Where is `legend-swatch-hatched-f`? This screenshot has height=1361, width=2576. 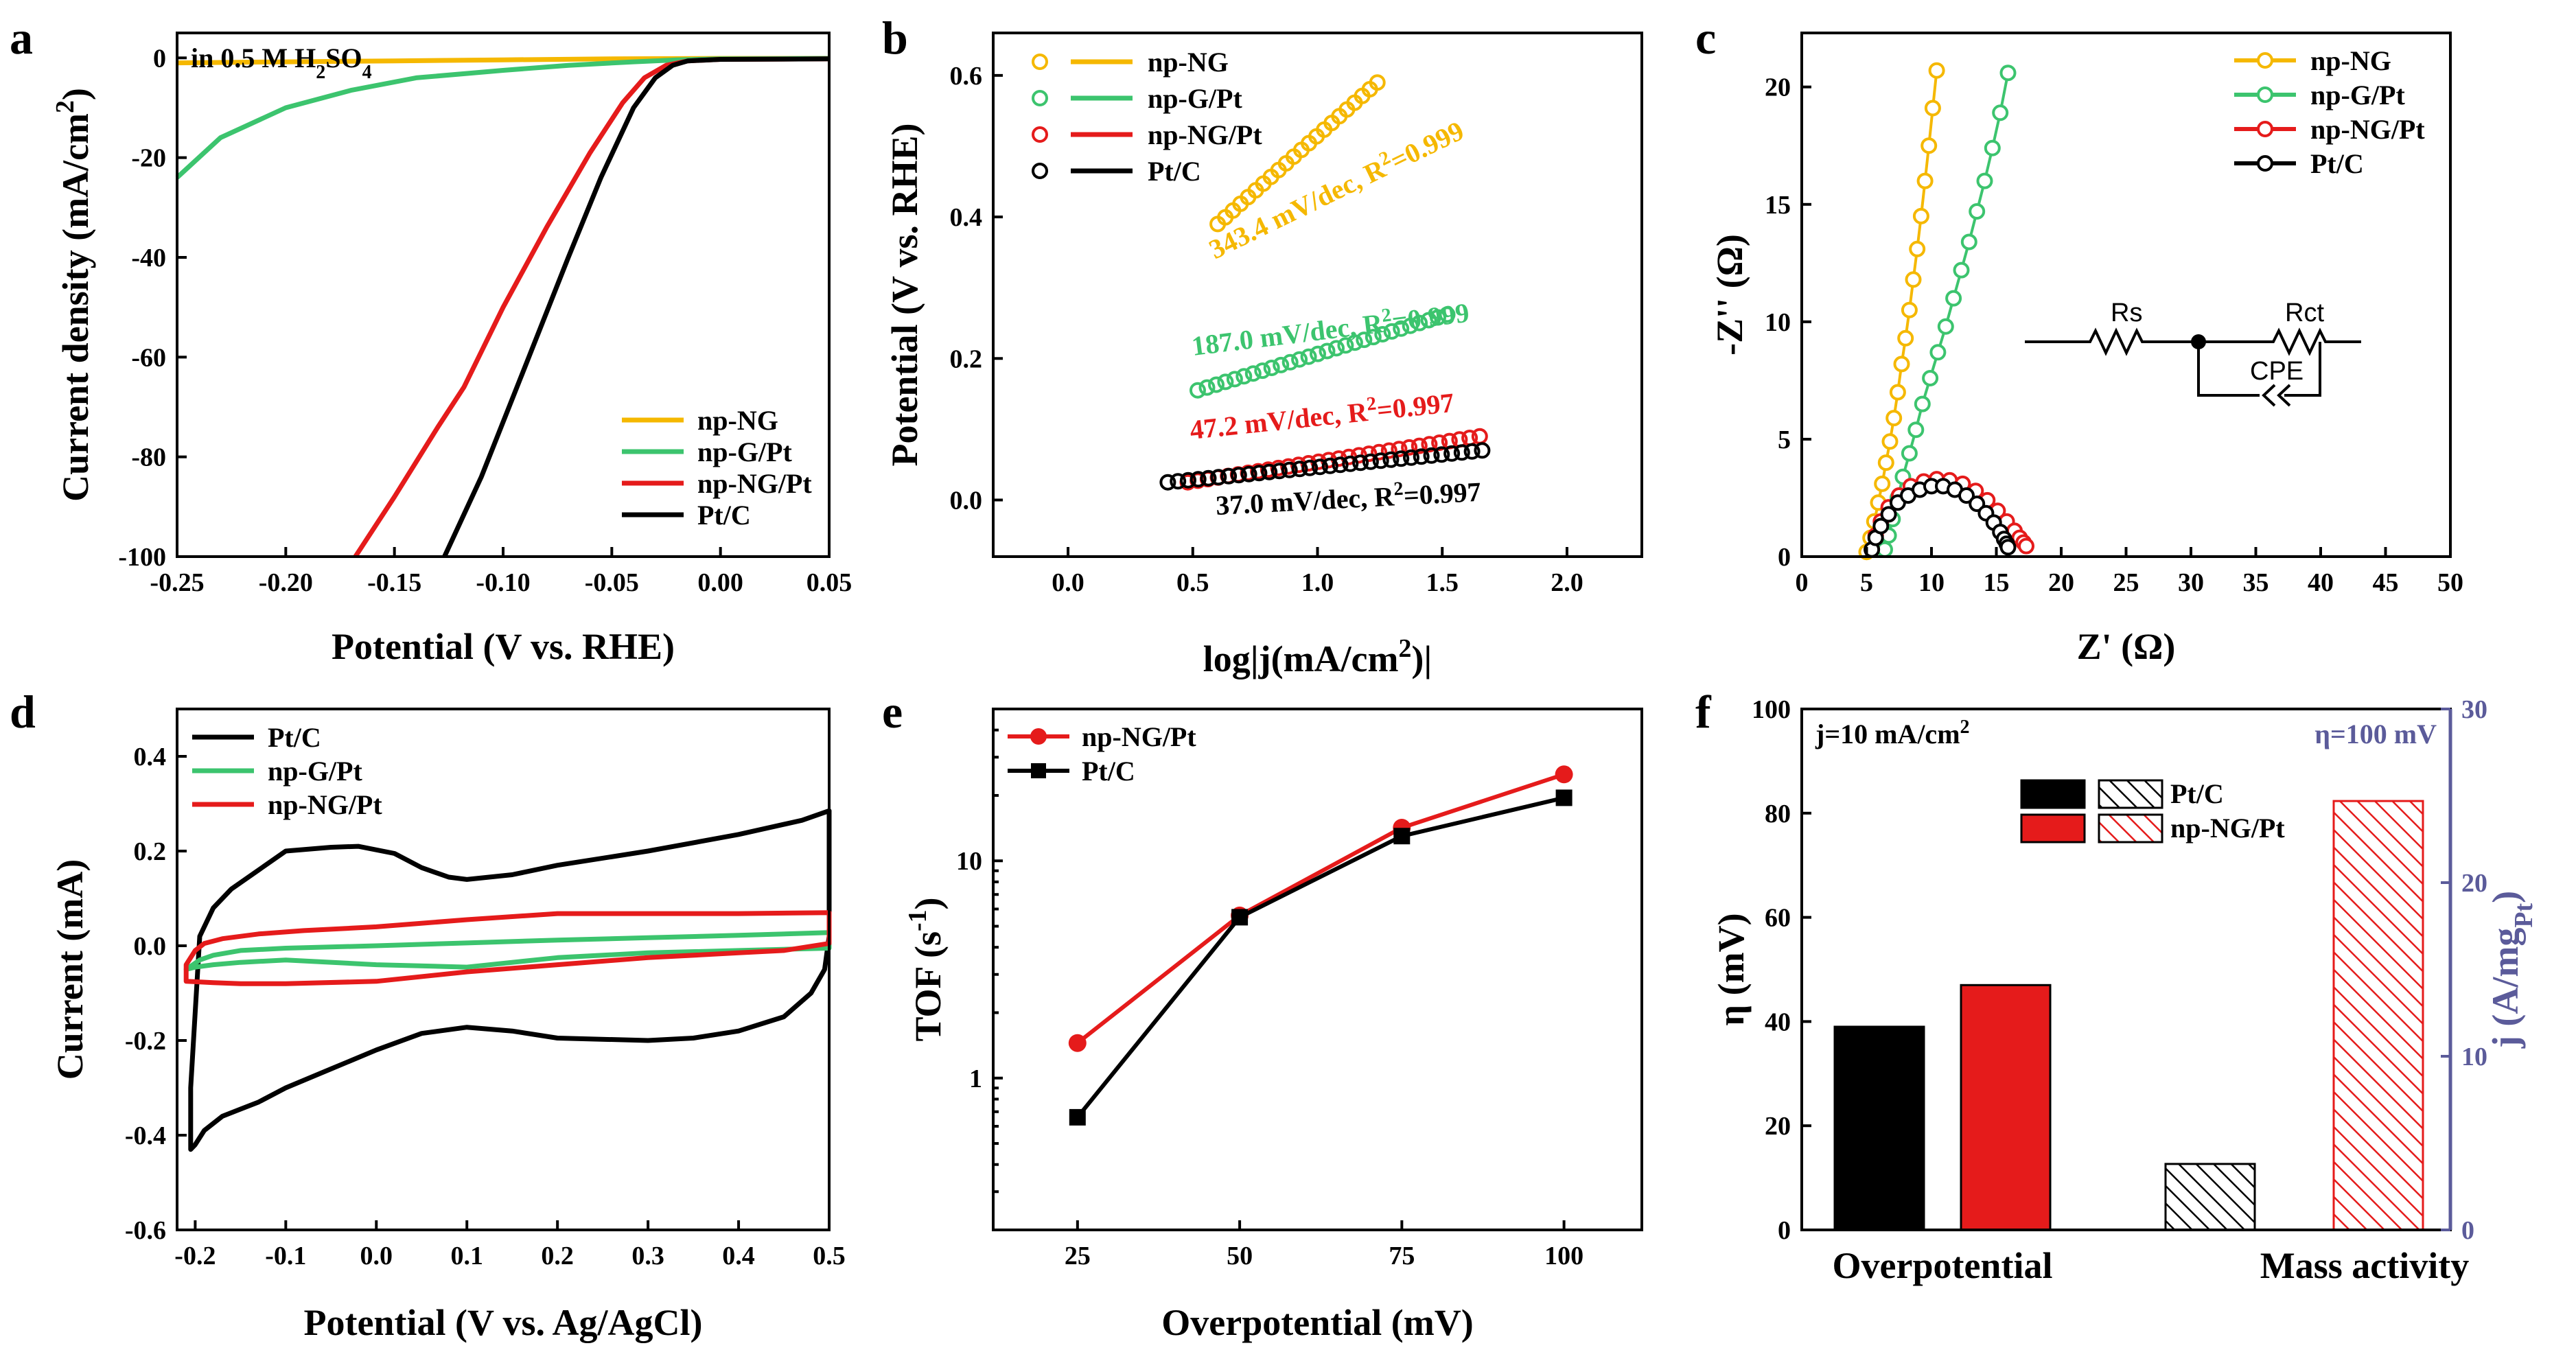 legend-swatch-hatched-f is located at coordinates (2130, 794).